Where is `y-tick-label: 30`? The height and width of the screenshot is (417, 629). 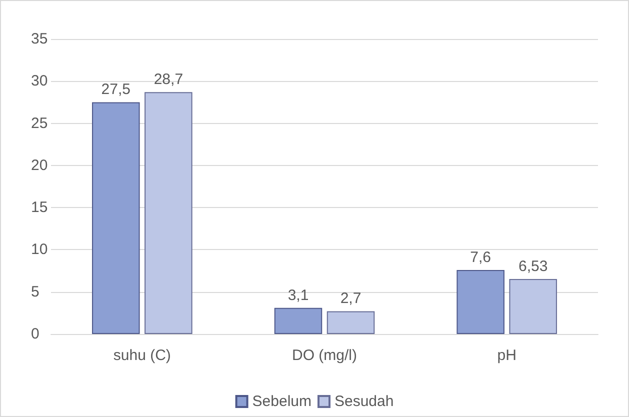
y-tick-label: 30 is located at coordinates (39, 81).